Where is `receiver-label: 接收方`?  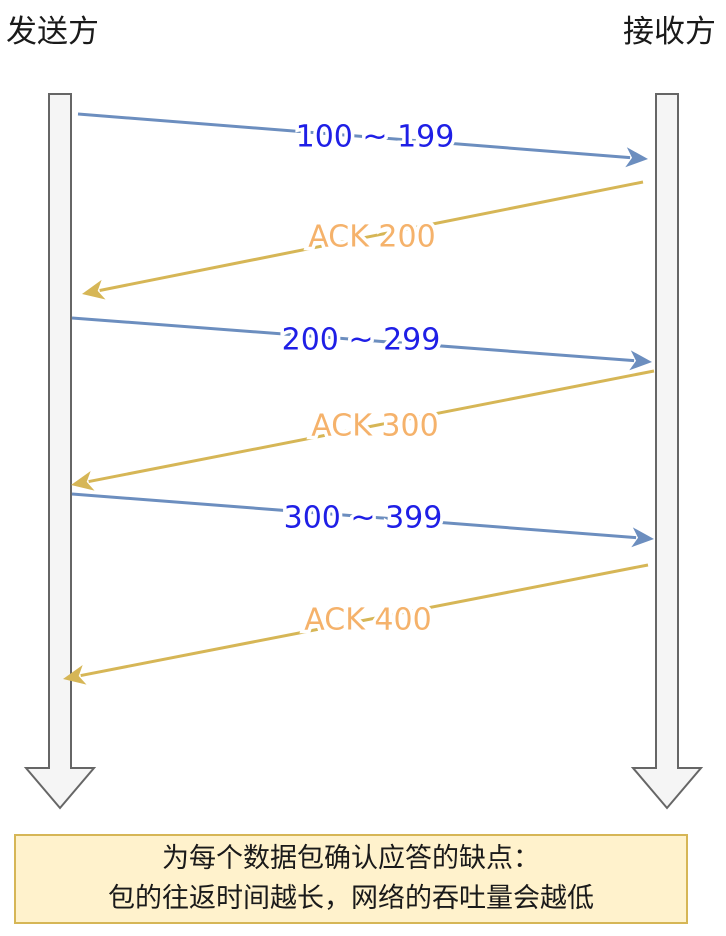 receiver-label: 接收方 is located at coordinates (669, 32).